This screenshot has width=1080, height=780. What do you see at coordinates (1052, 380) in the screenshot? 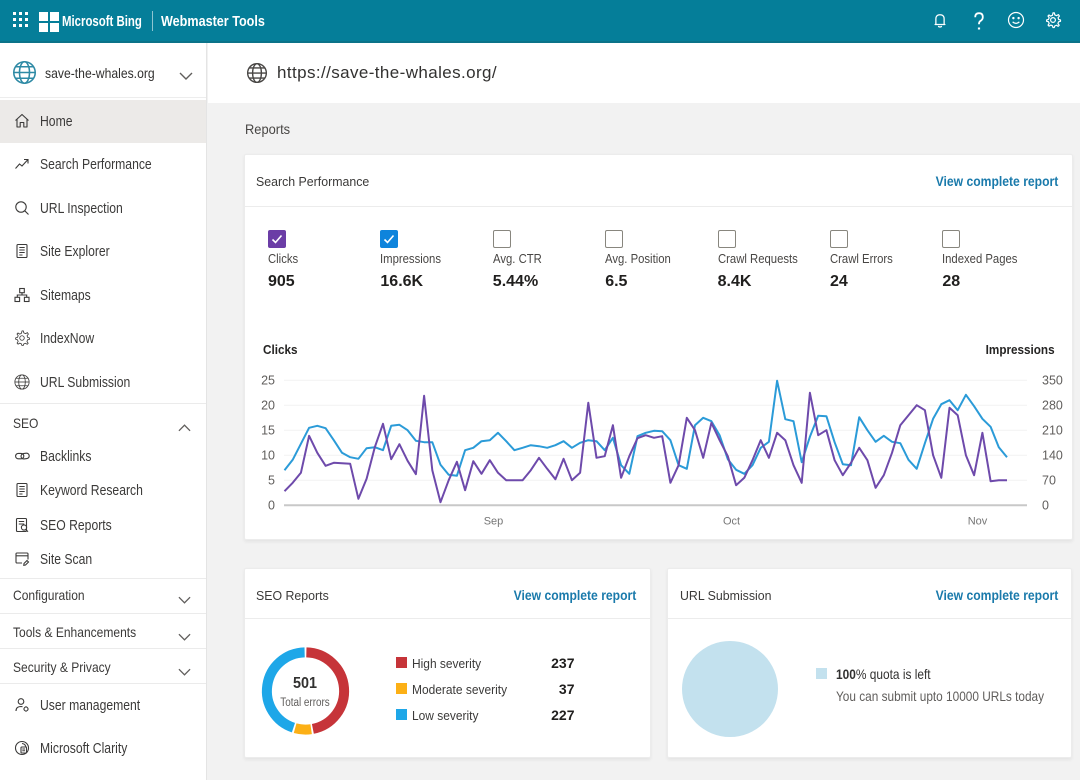
I see `svg-text: 350` at bounding box center [1052, 380].